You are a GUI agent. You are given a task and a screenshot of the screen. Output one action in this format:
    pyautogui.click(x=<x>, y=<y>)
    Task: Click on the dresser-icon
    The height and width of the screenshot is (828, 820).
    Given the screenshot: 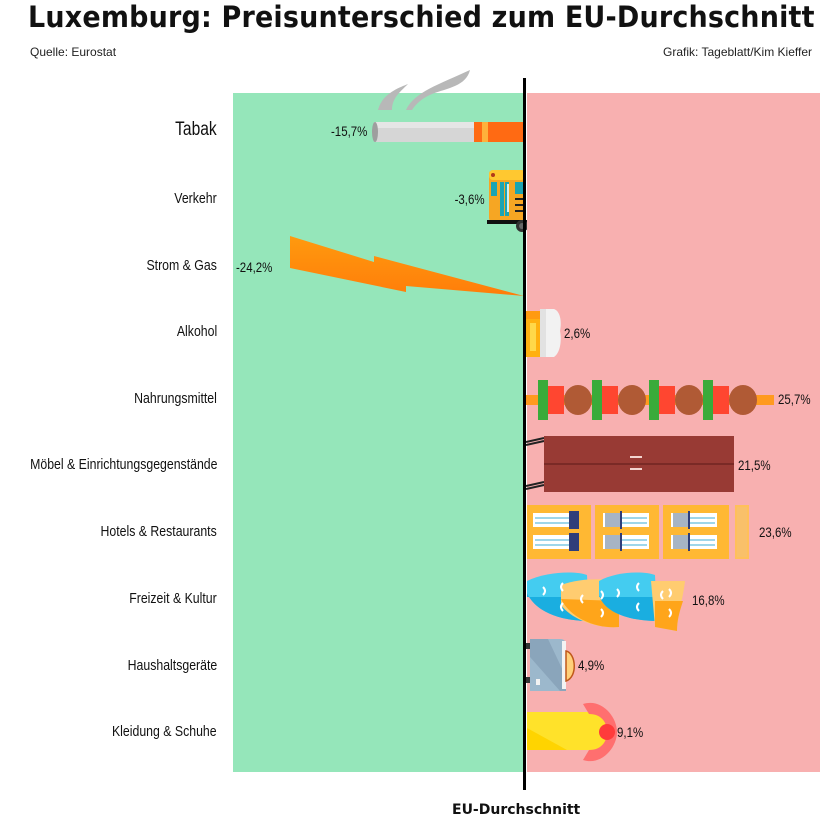 What is the action you would take?
    pyautogui.click(x=630, y=464)
    